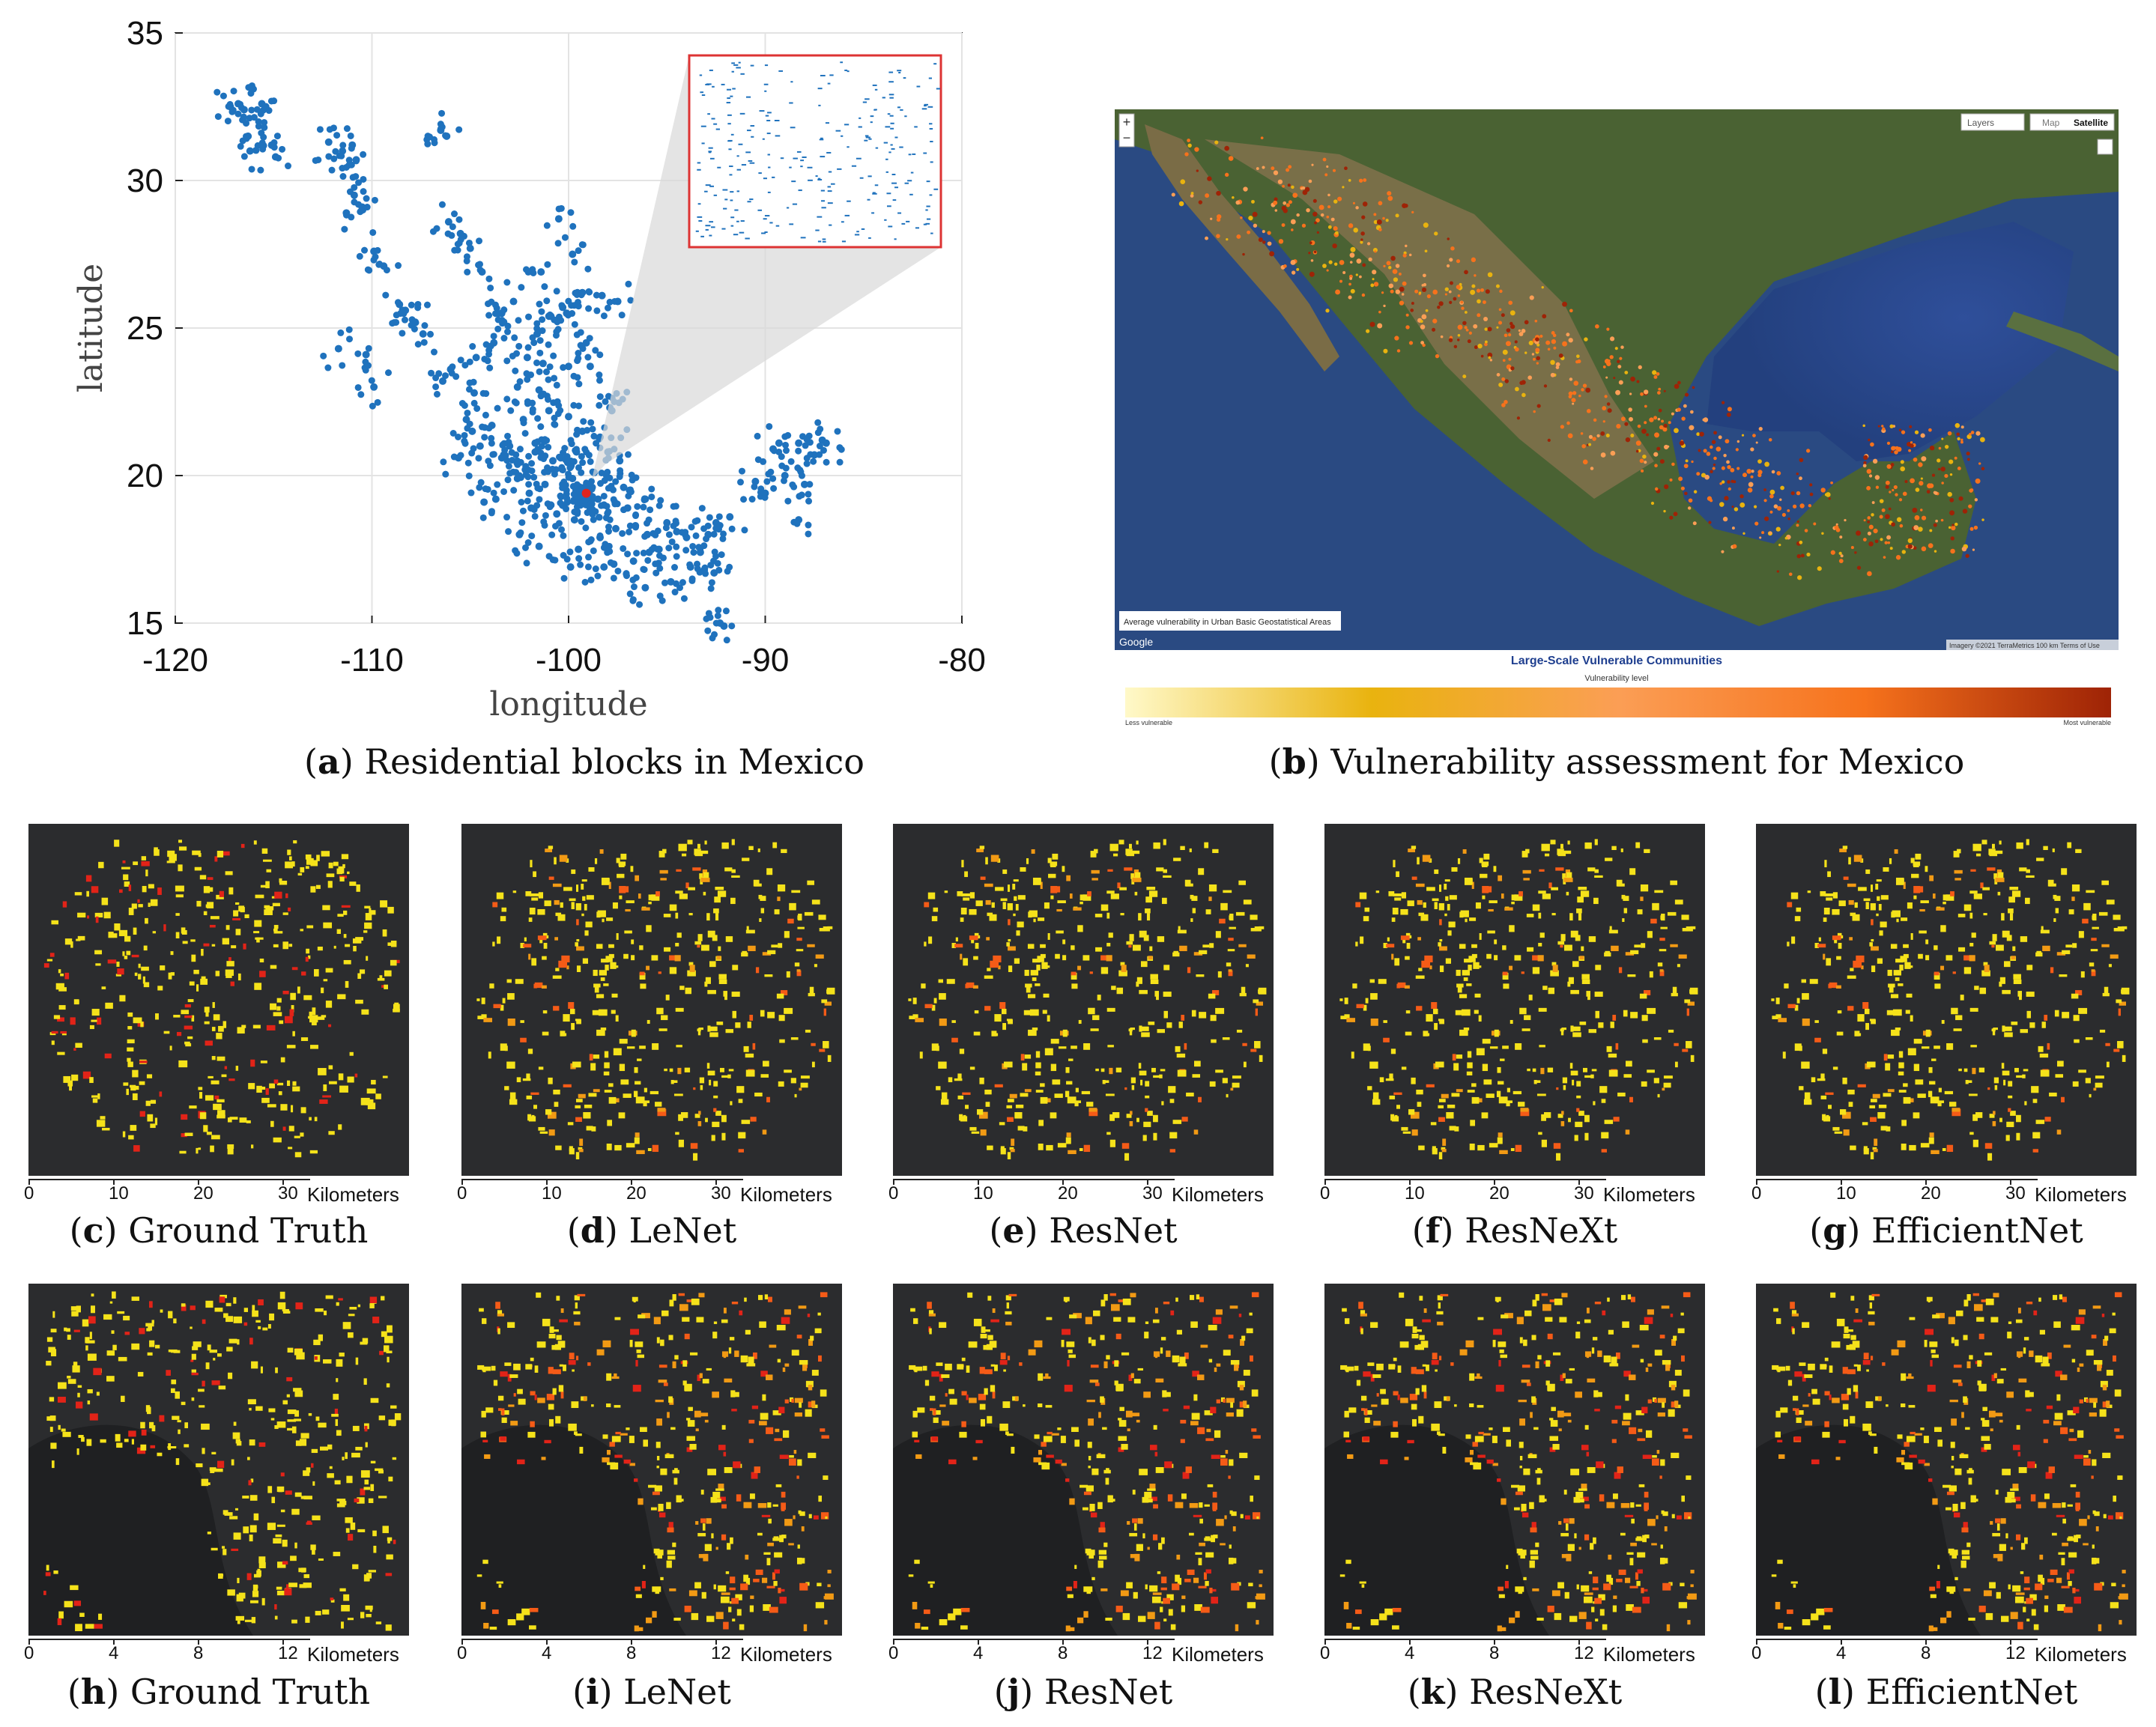 The width and height of the screenshot is (2156, 1727). Describe the element at coordinates (462, 1193) in the screenshot. I see `scale-tick-label: 0` at that location.